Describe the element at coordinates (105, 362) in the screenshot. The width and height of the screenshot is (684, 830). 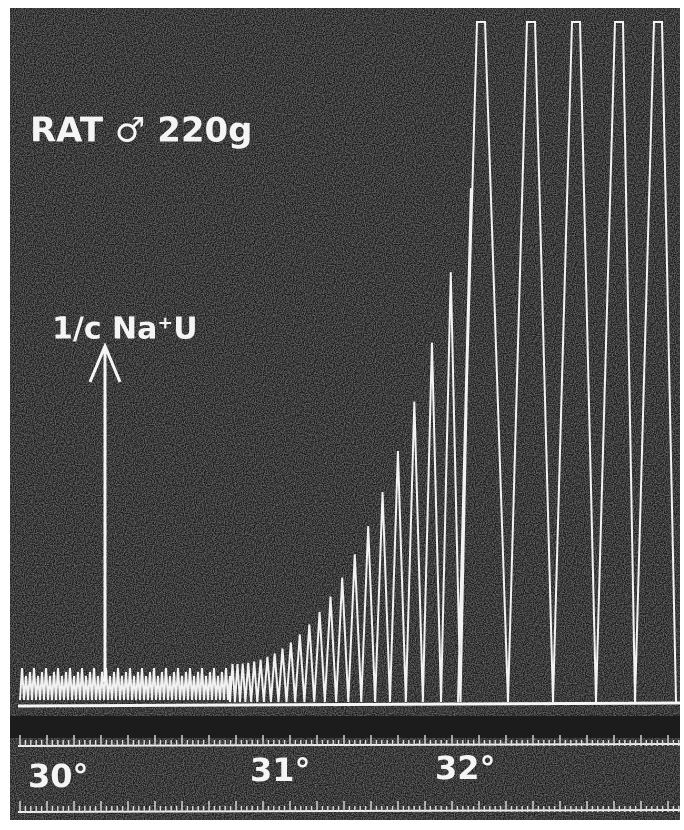
I see `arrow-head` at that location.